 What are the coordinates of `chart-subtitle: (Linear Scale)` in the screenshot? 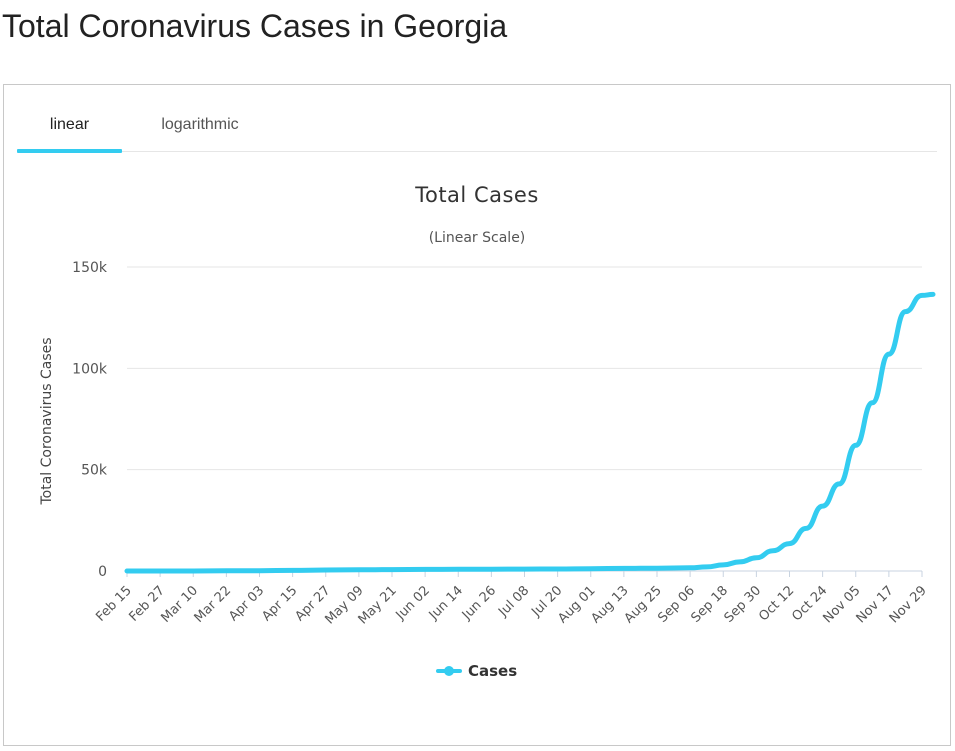 It's located at (477, 238).